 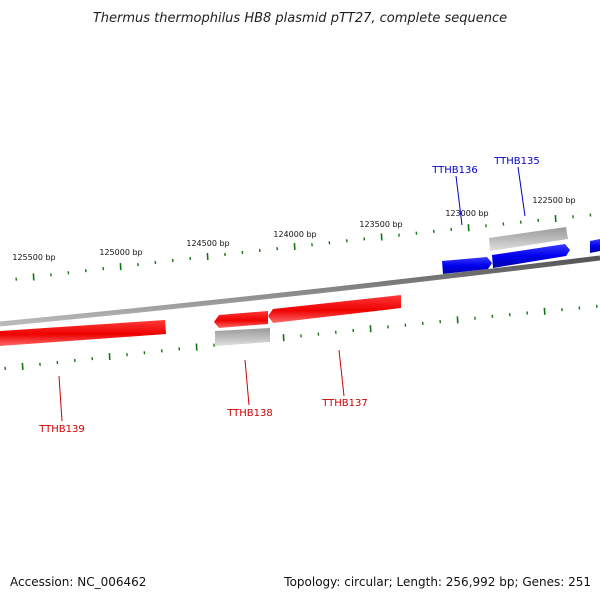 I want to click on bp-label-122500: 122500 bp, so click(x=553, y=200).